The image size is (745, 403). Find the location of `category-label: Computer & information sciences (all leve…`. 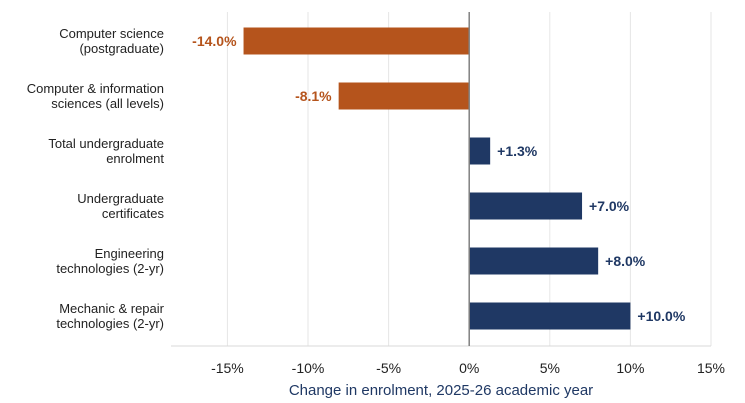

category-label: Computer & information sciences (all leve… is located at coordinates (95, 96).